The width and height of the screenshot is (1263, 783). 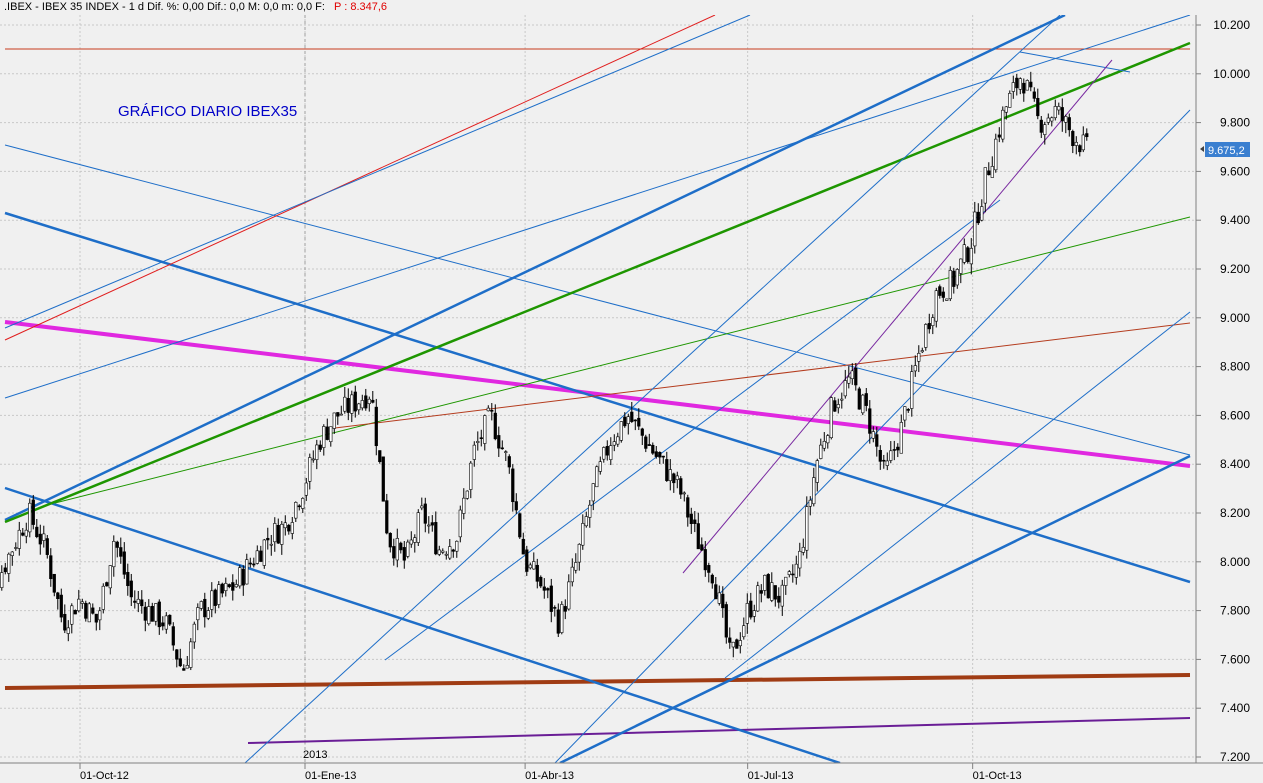 I want to click on x-tick-label: 01-Oct-13, so click(x=997, y=776).